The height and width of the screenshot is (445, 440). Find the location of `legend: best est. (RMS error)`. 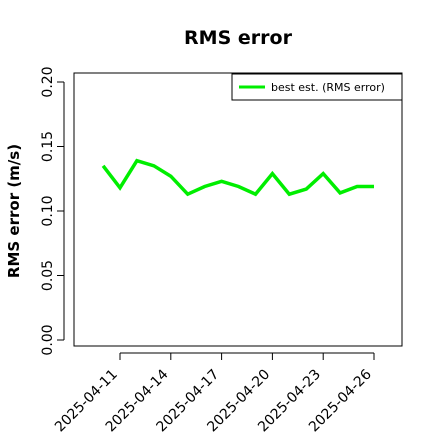

legend: best est. (RMS error) is located at coordinates (317, 87).